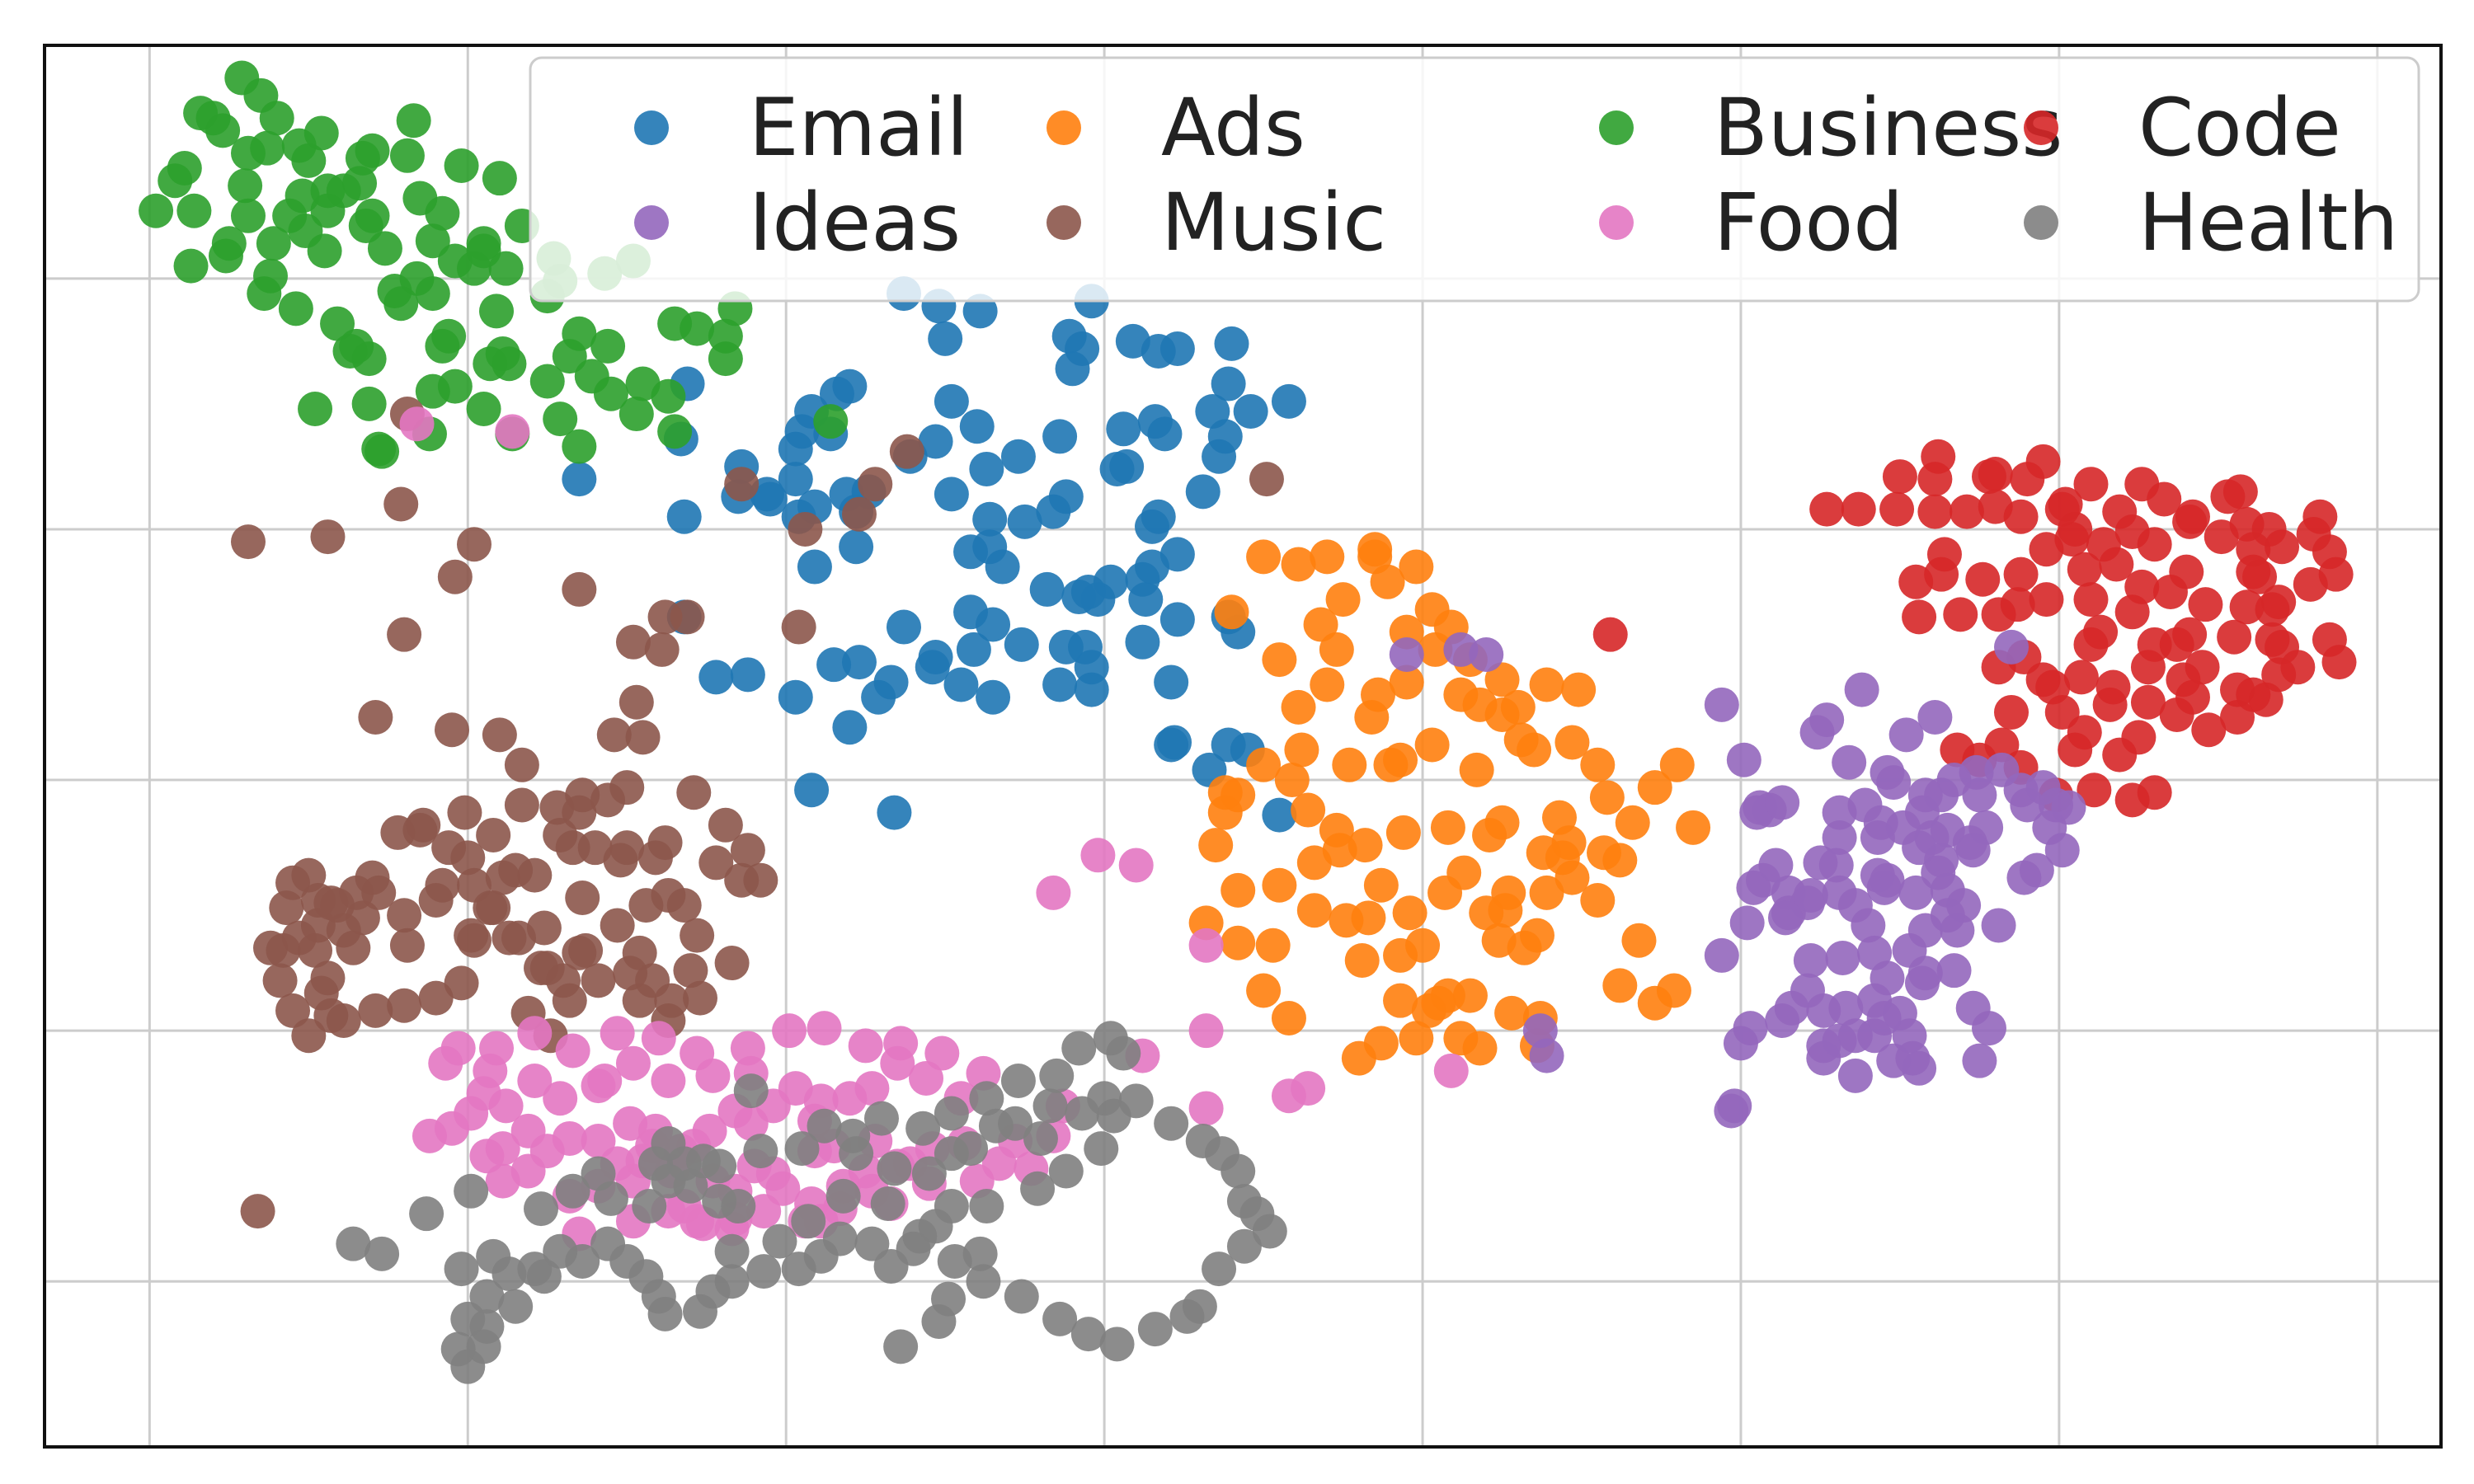 The height and width of the screenshot is (1484, 2474). I want to click on legend: Email Ads Business Code Ideas Music Food Health, so click(1474, 179).